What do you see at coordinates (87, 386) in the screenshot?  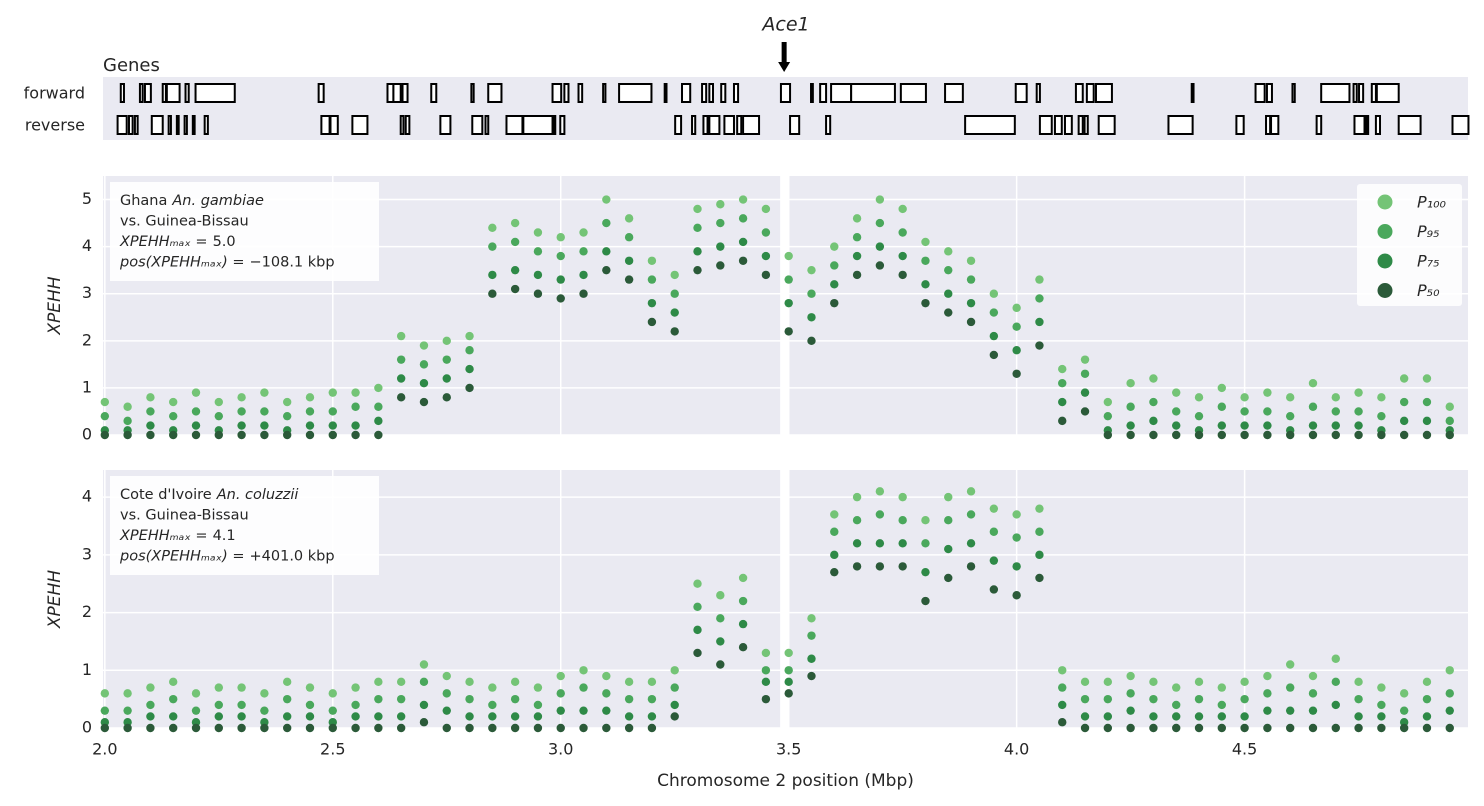 I see `y-tick-label: 1` at bounding box center [87, 386].